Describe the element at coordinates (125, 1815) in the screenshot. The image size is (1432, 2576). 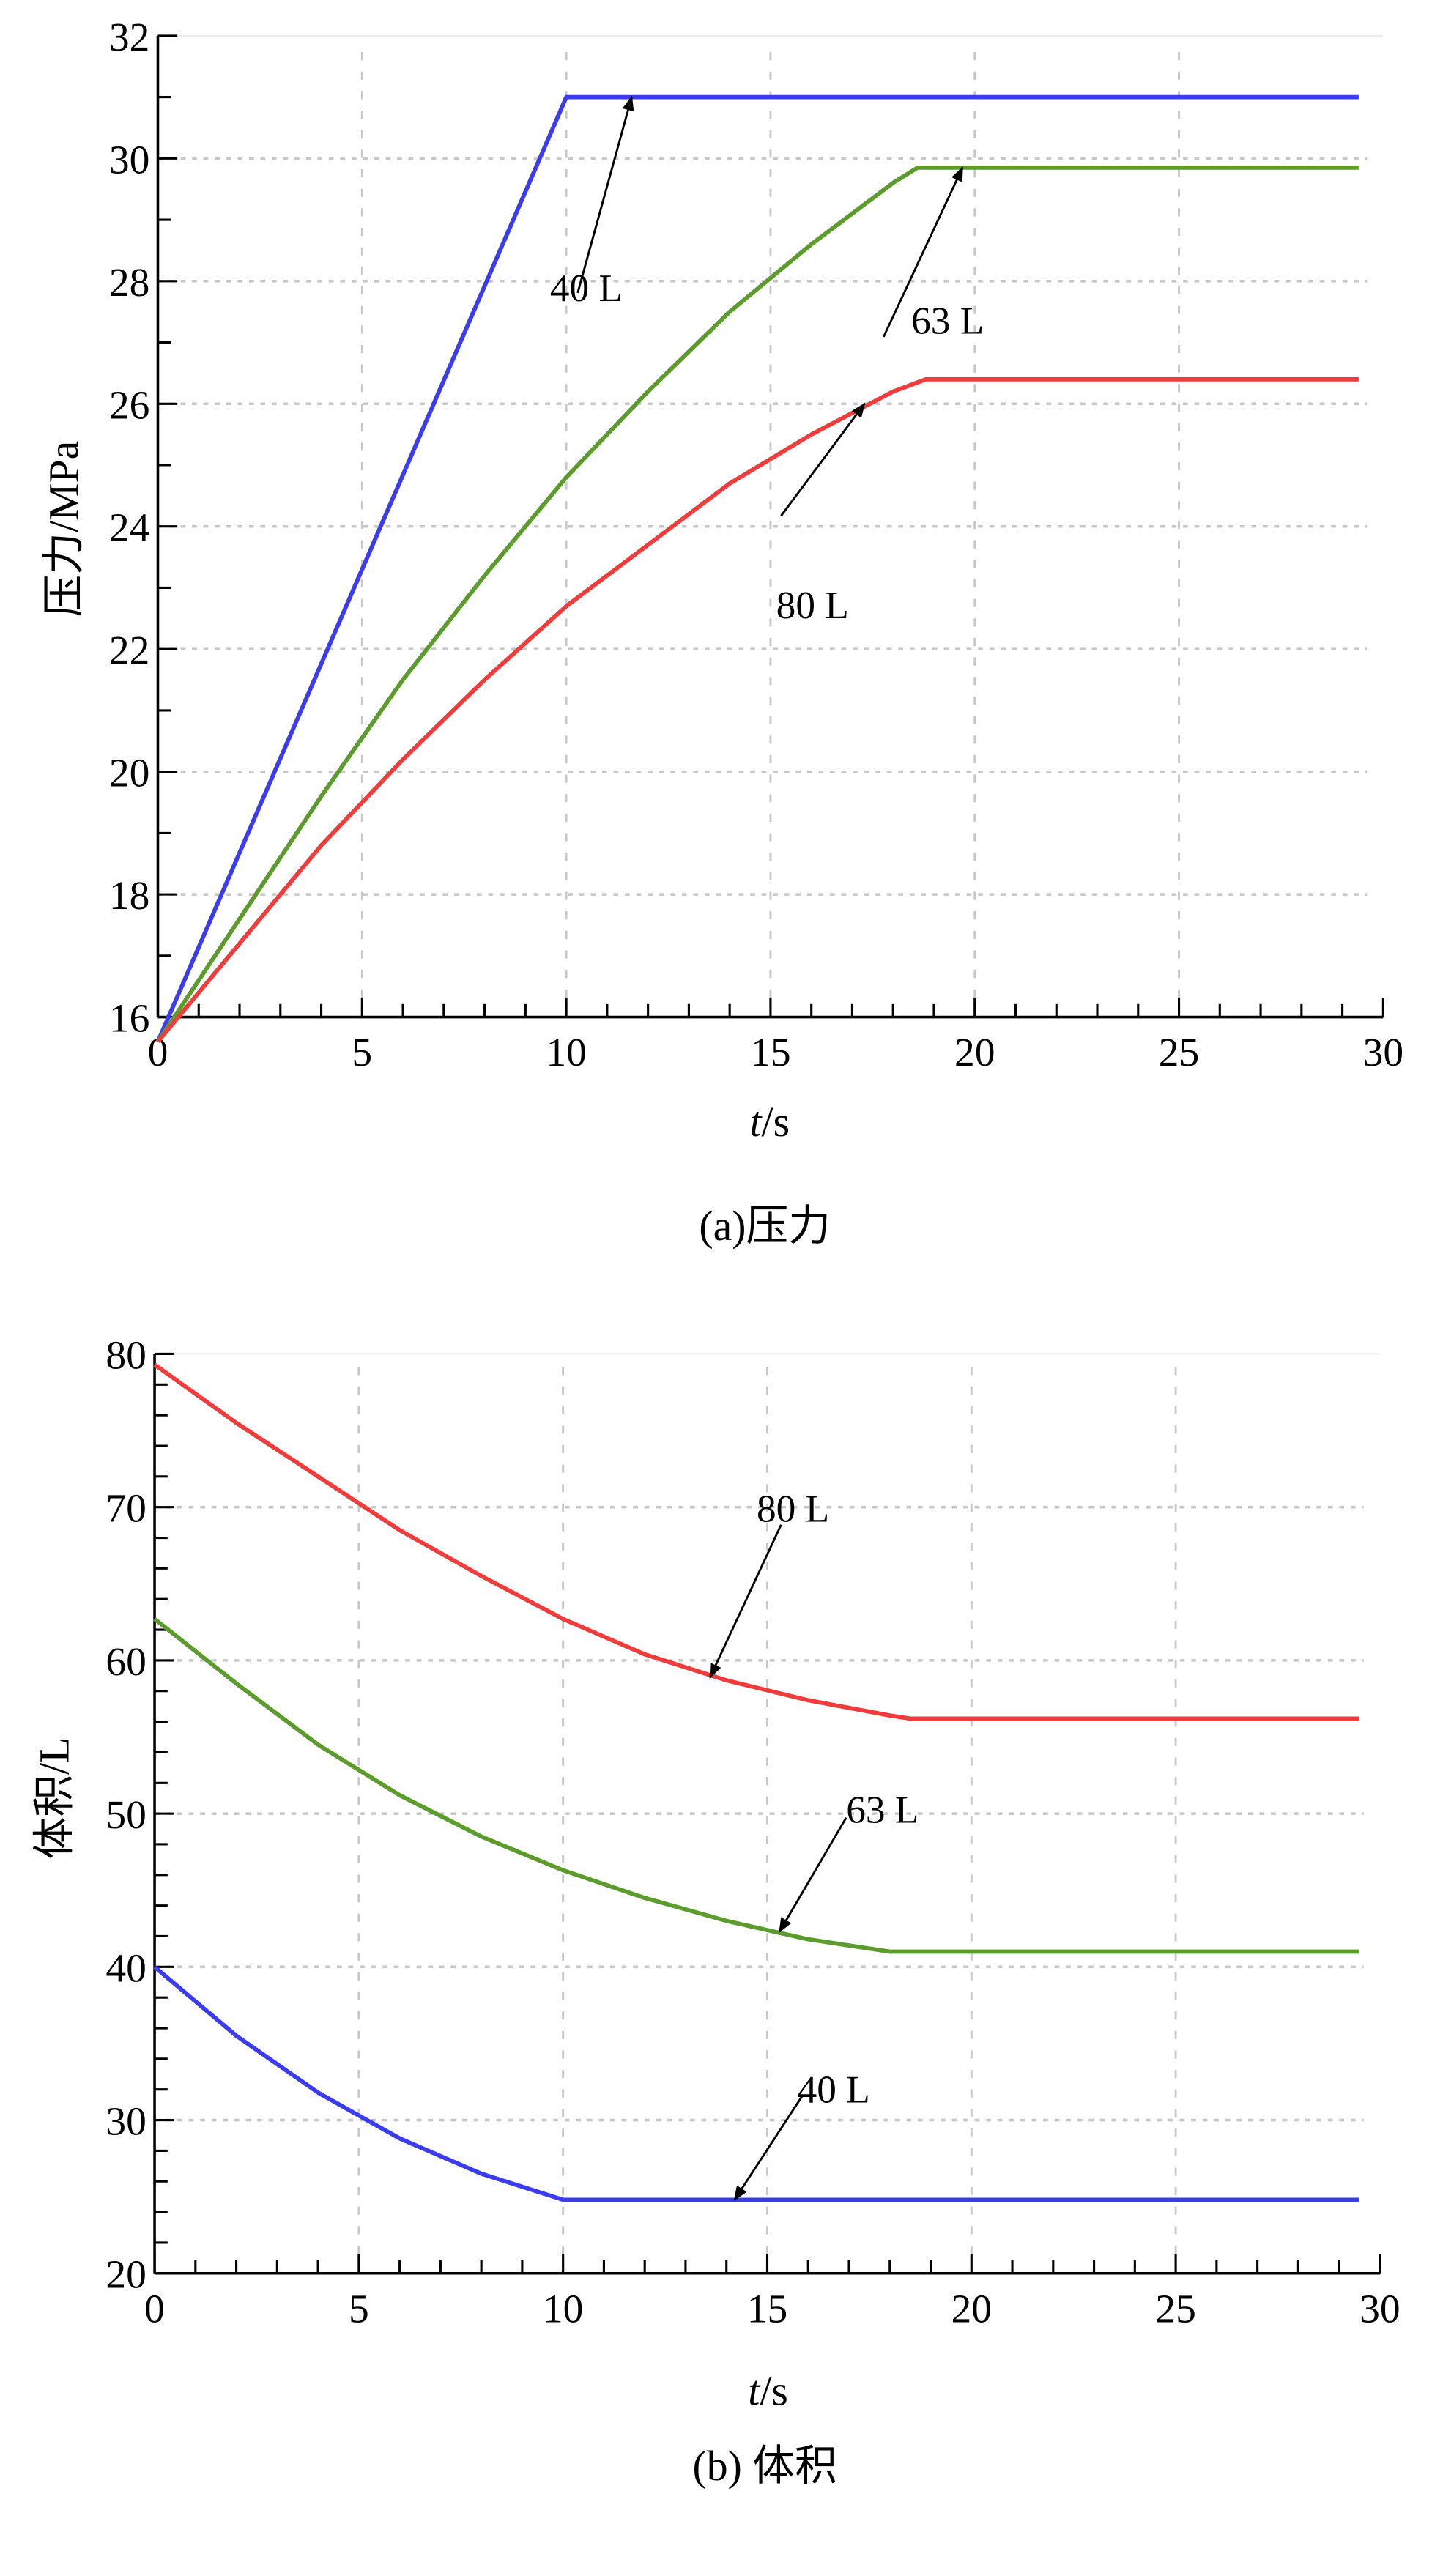
I see `y-tick-label: 50` at that location.